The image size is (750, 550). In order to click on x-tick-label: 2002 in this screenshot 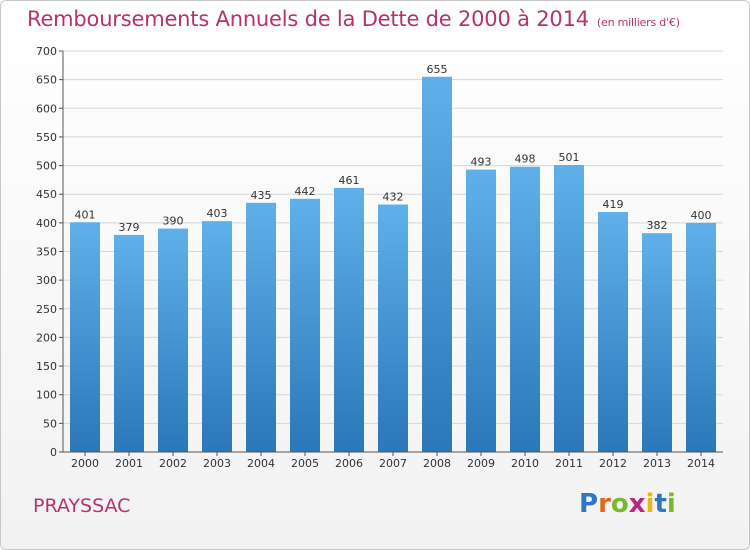, I will do `click(173, 463)`.